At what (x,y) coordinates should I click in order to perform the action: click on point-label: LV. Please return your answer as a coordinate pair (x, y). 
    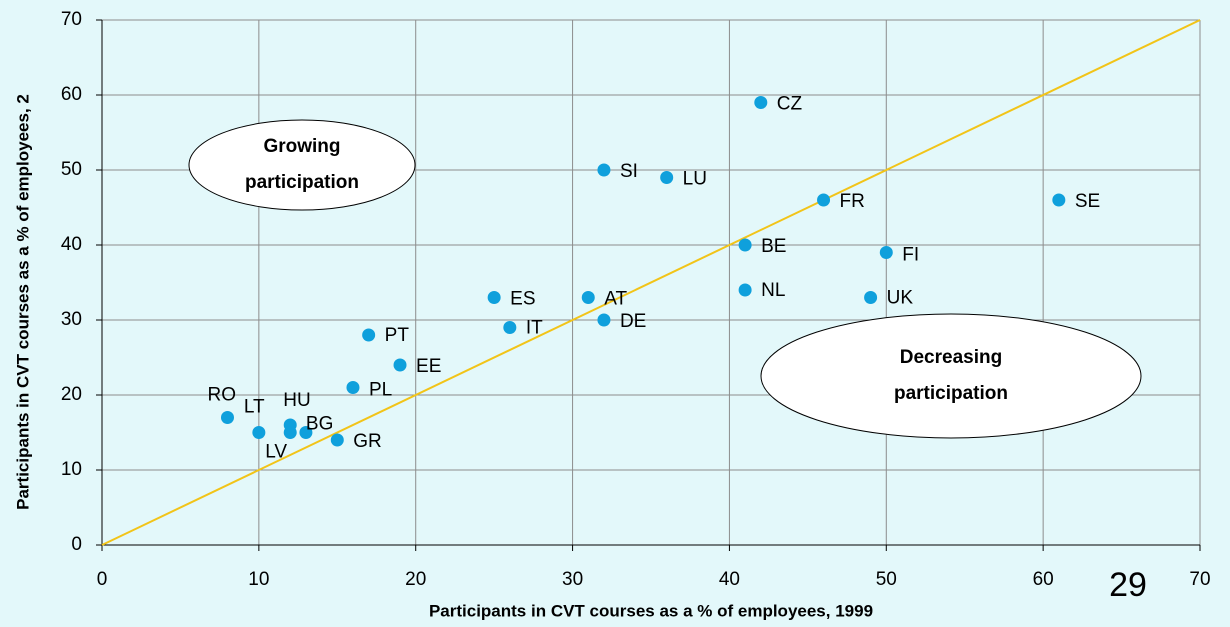
    Looking at the image, I should click on (276, 452).